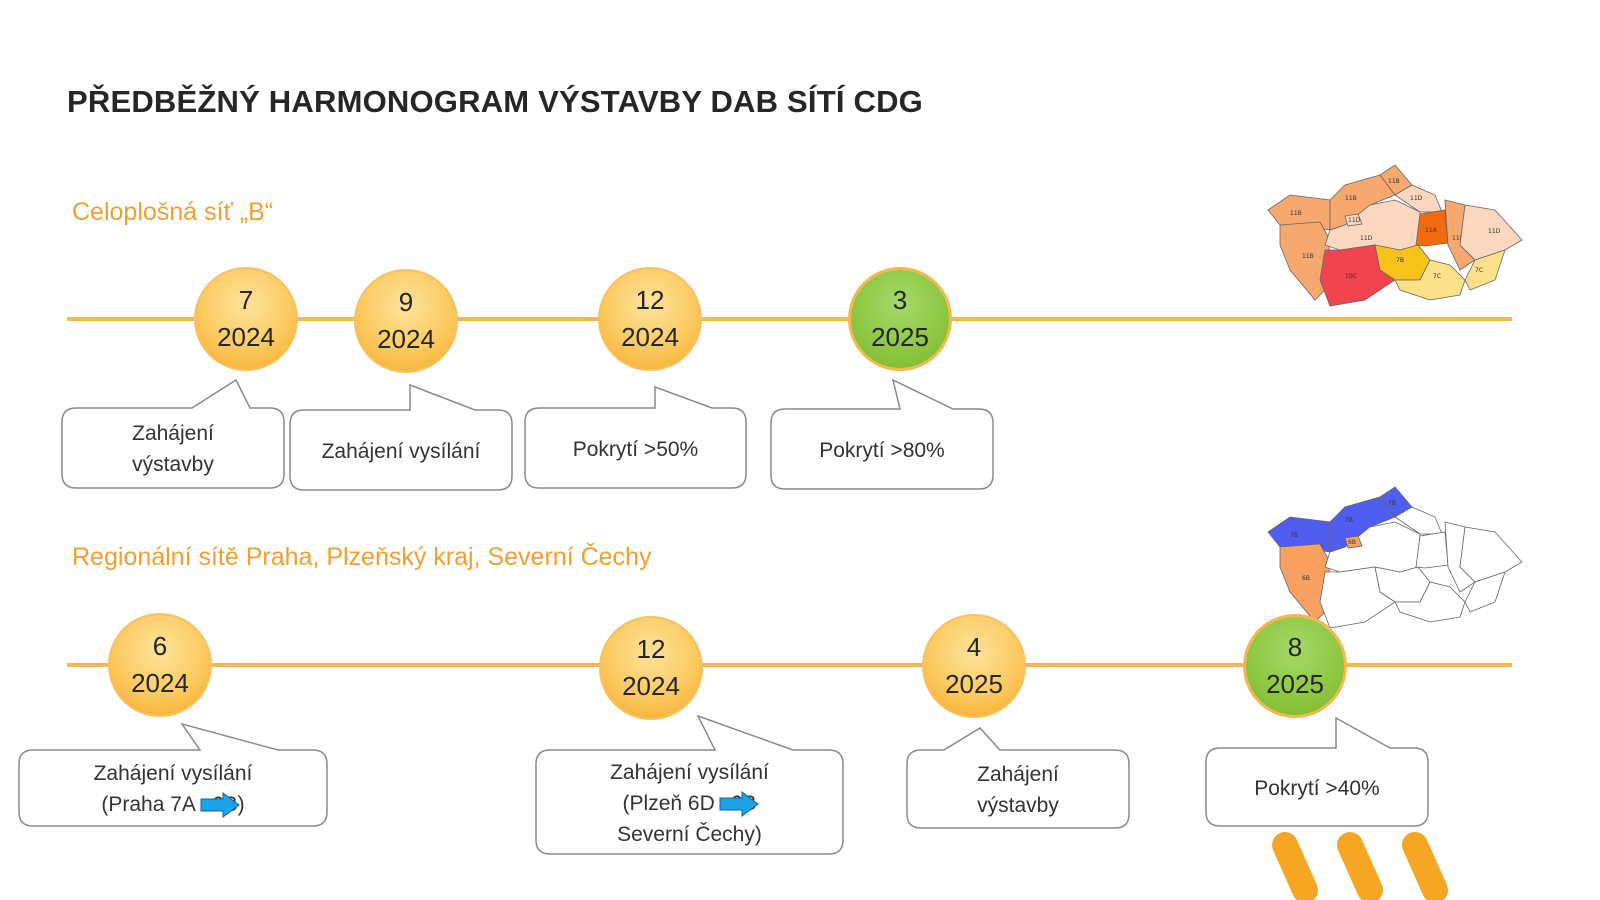 The height and width of the screenshot is (900, 1600). Describe the element at coordinates (1395, 235) in the screenshot. I see `map-czech-b: 11B 11B 11B 11B 11D 11D 11D 11A 11B 11D 10C 7B 7C 7C` at that location.